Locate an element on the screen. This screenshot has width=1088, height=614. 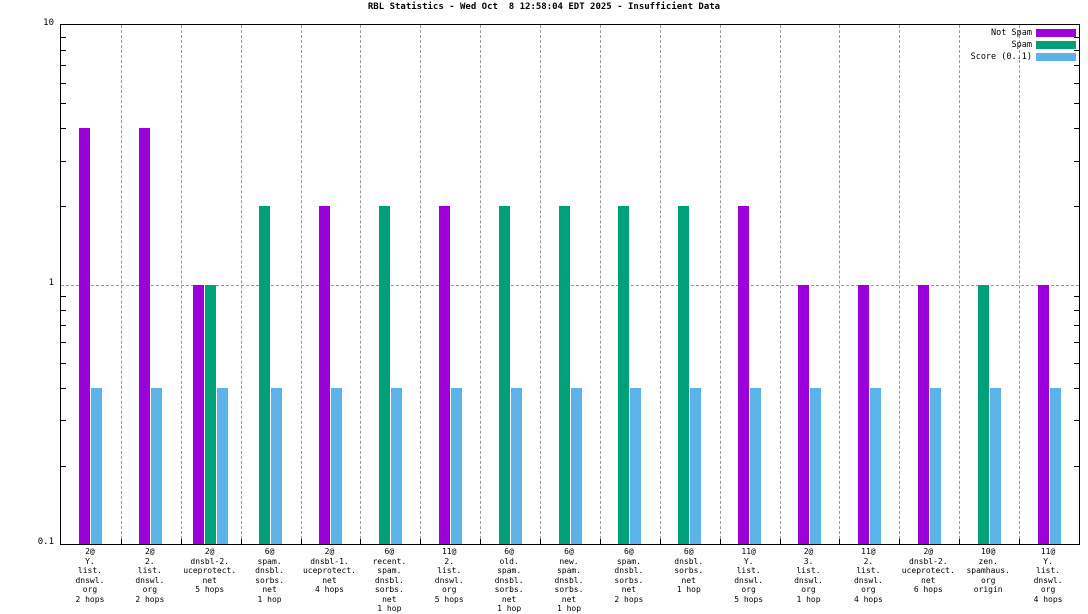
legend-item: Not Spam is located at coordinates (1013, 32).